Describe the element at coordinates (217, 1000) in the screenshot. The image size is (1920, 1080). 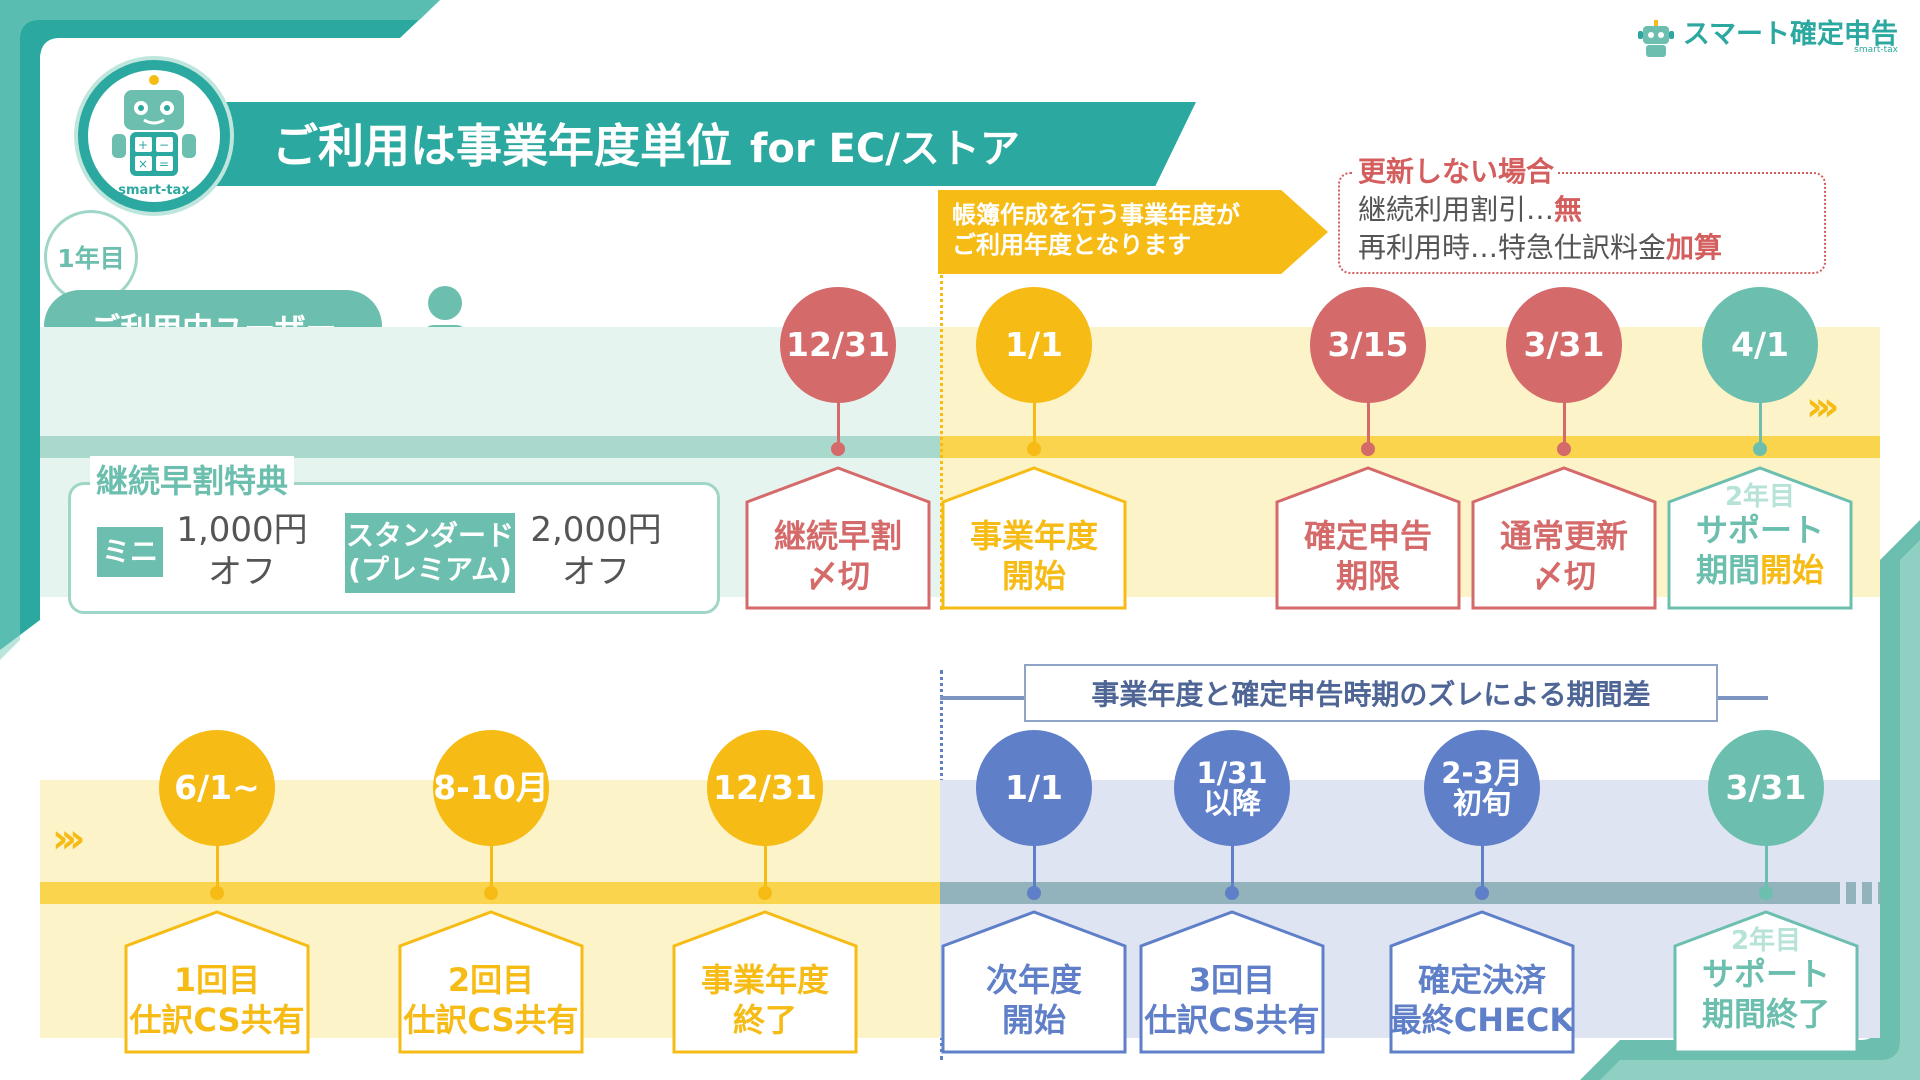
I see `bottom-milestone-label-text: 1回目 仕訳CS共有` at that location.